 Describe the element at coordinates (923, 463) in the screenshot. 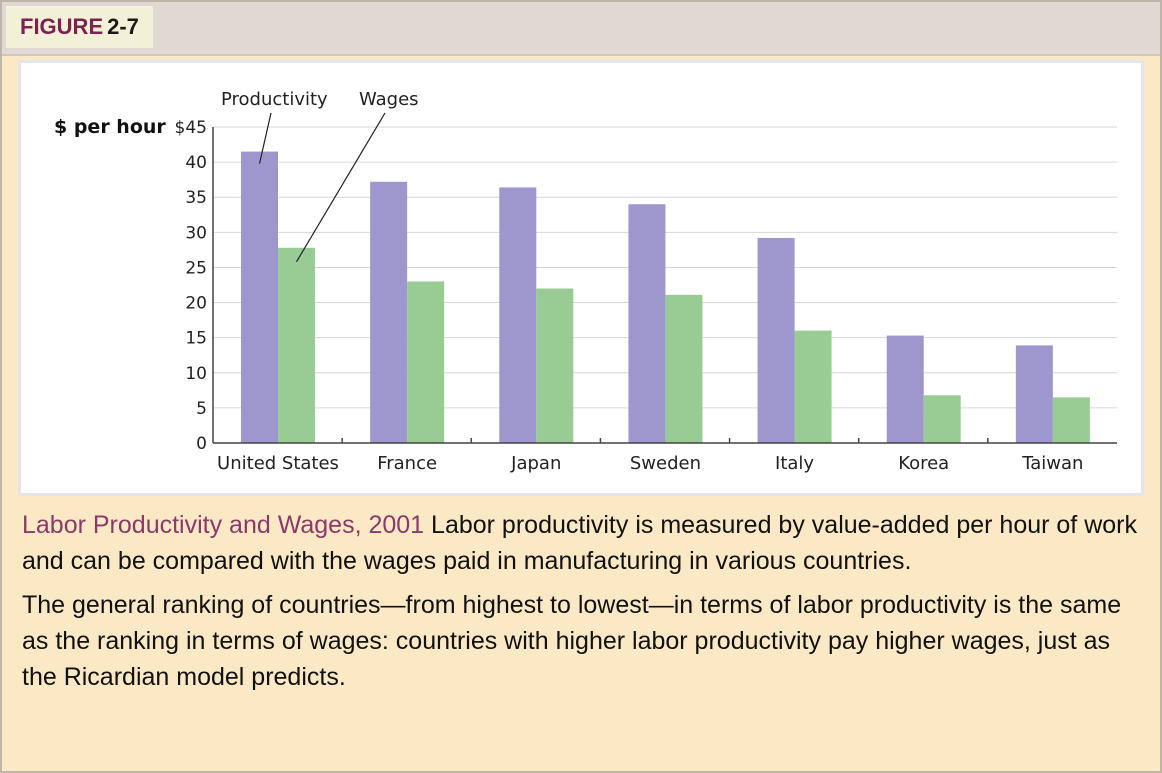

I see `x-tick-label: Korea` at that location.